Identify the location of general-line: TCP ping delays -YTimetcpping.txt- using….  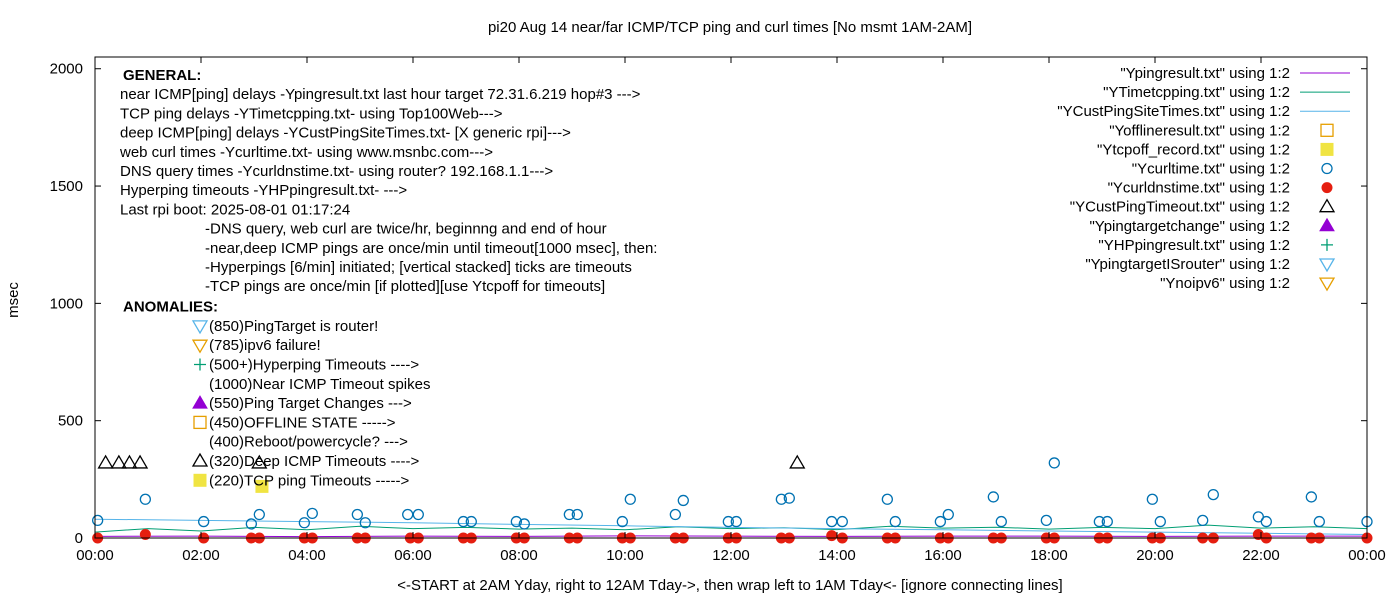
(311, 113).